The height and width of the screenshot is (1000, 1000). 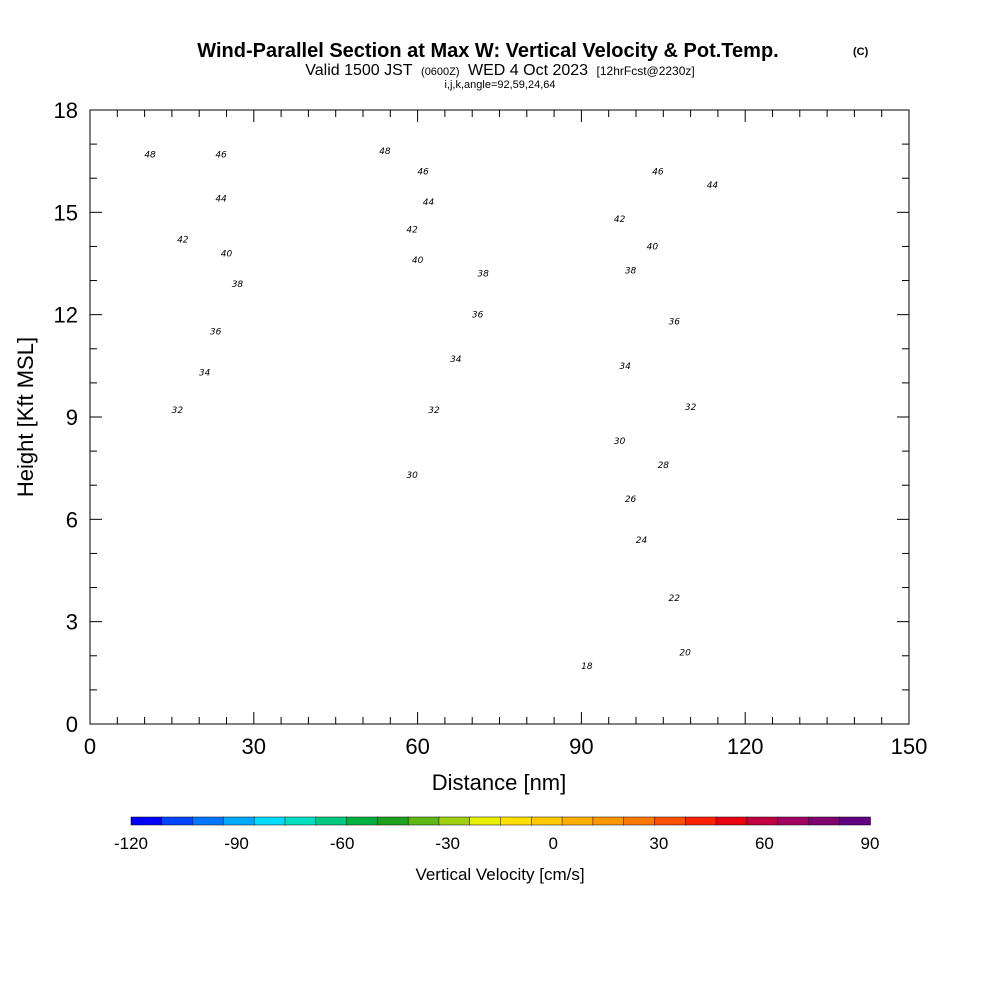 I want to click on title-copyright-mark: (C), so click(x=861, y=52).